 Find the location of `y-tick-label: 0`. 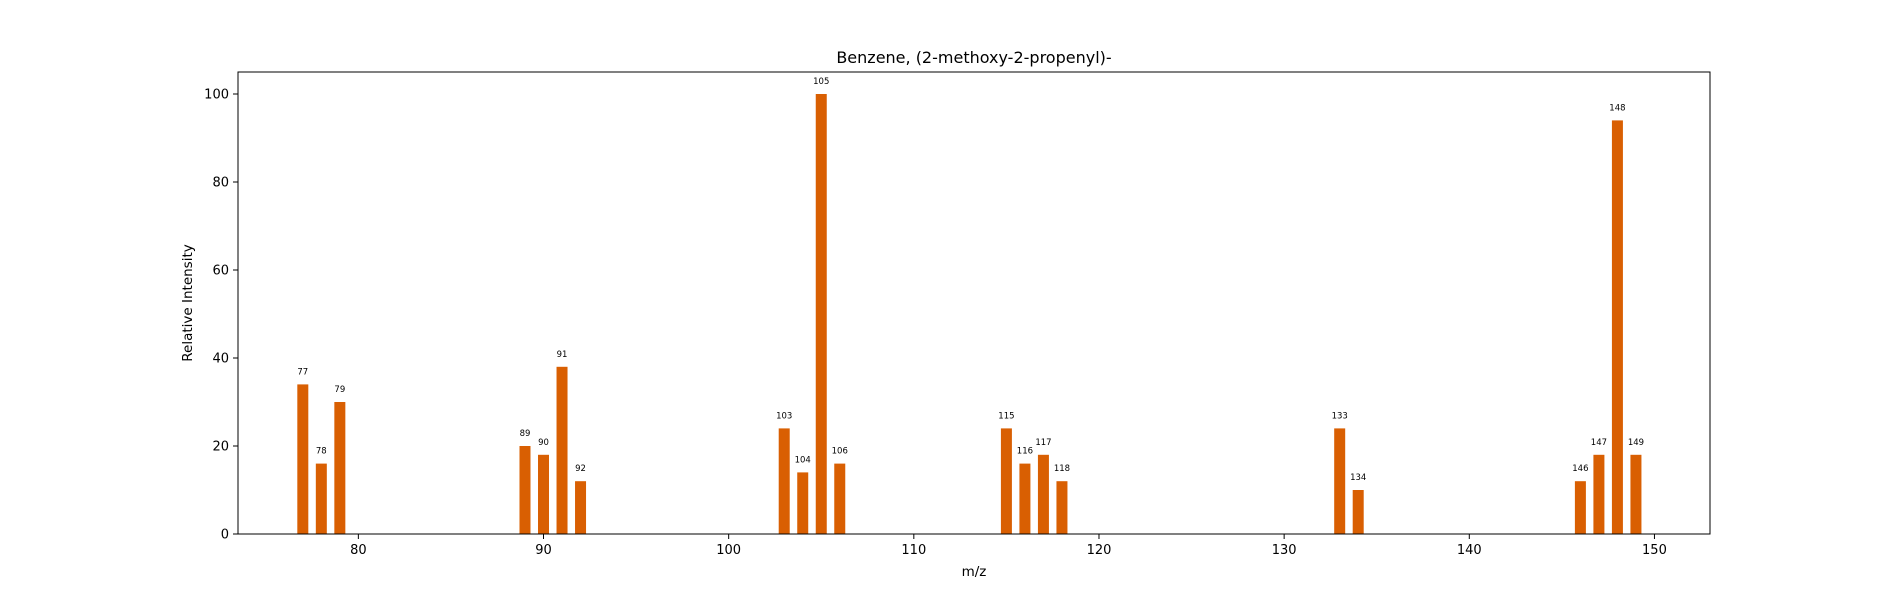

y-tick-label: 0 is located at coordinates (225, 535).